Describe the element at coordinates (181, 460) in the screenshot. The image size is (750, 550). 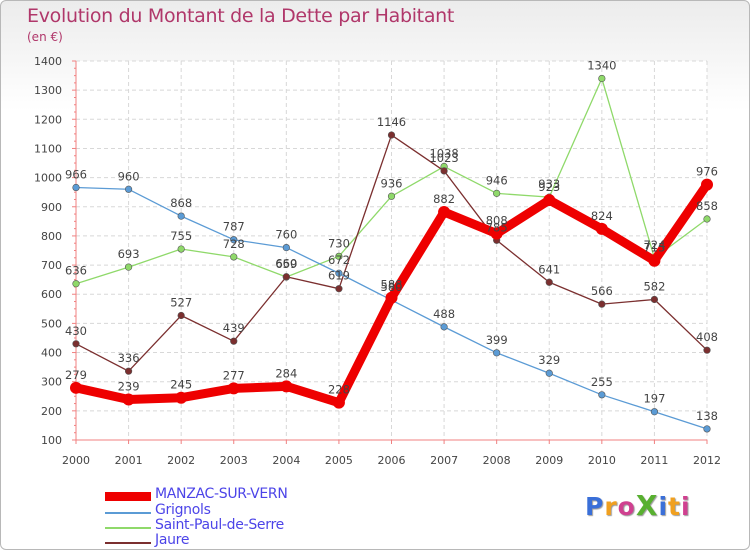
I see `x-tick-label: 2002` at that location.